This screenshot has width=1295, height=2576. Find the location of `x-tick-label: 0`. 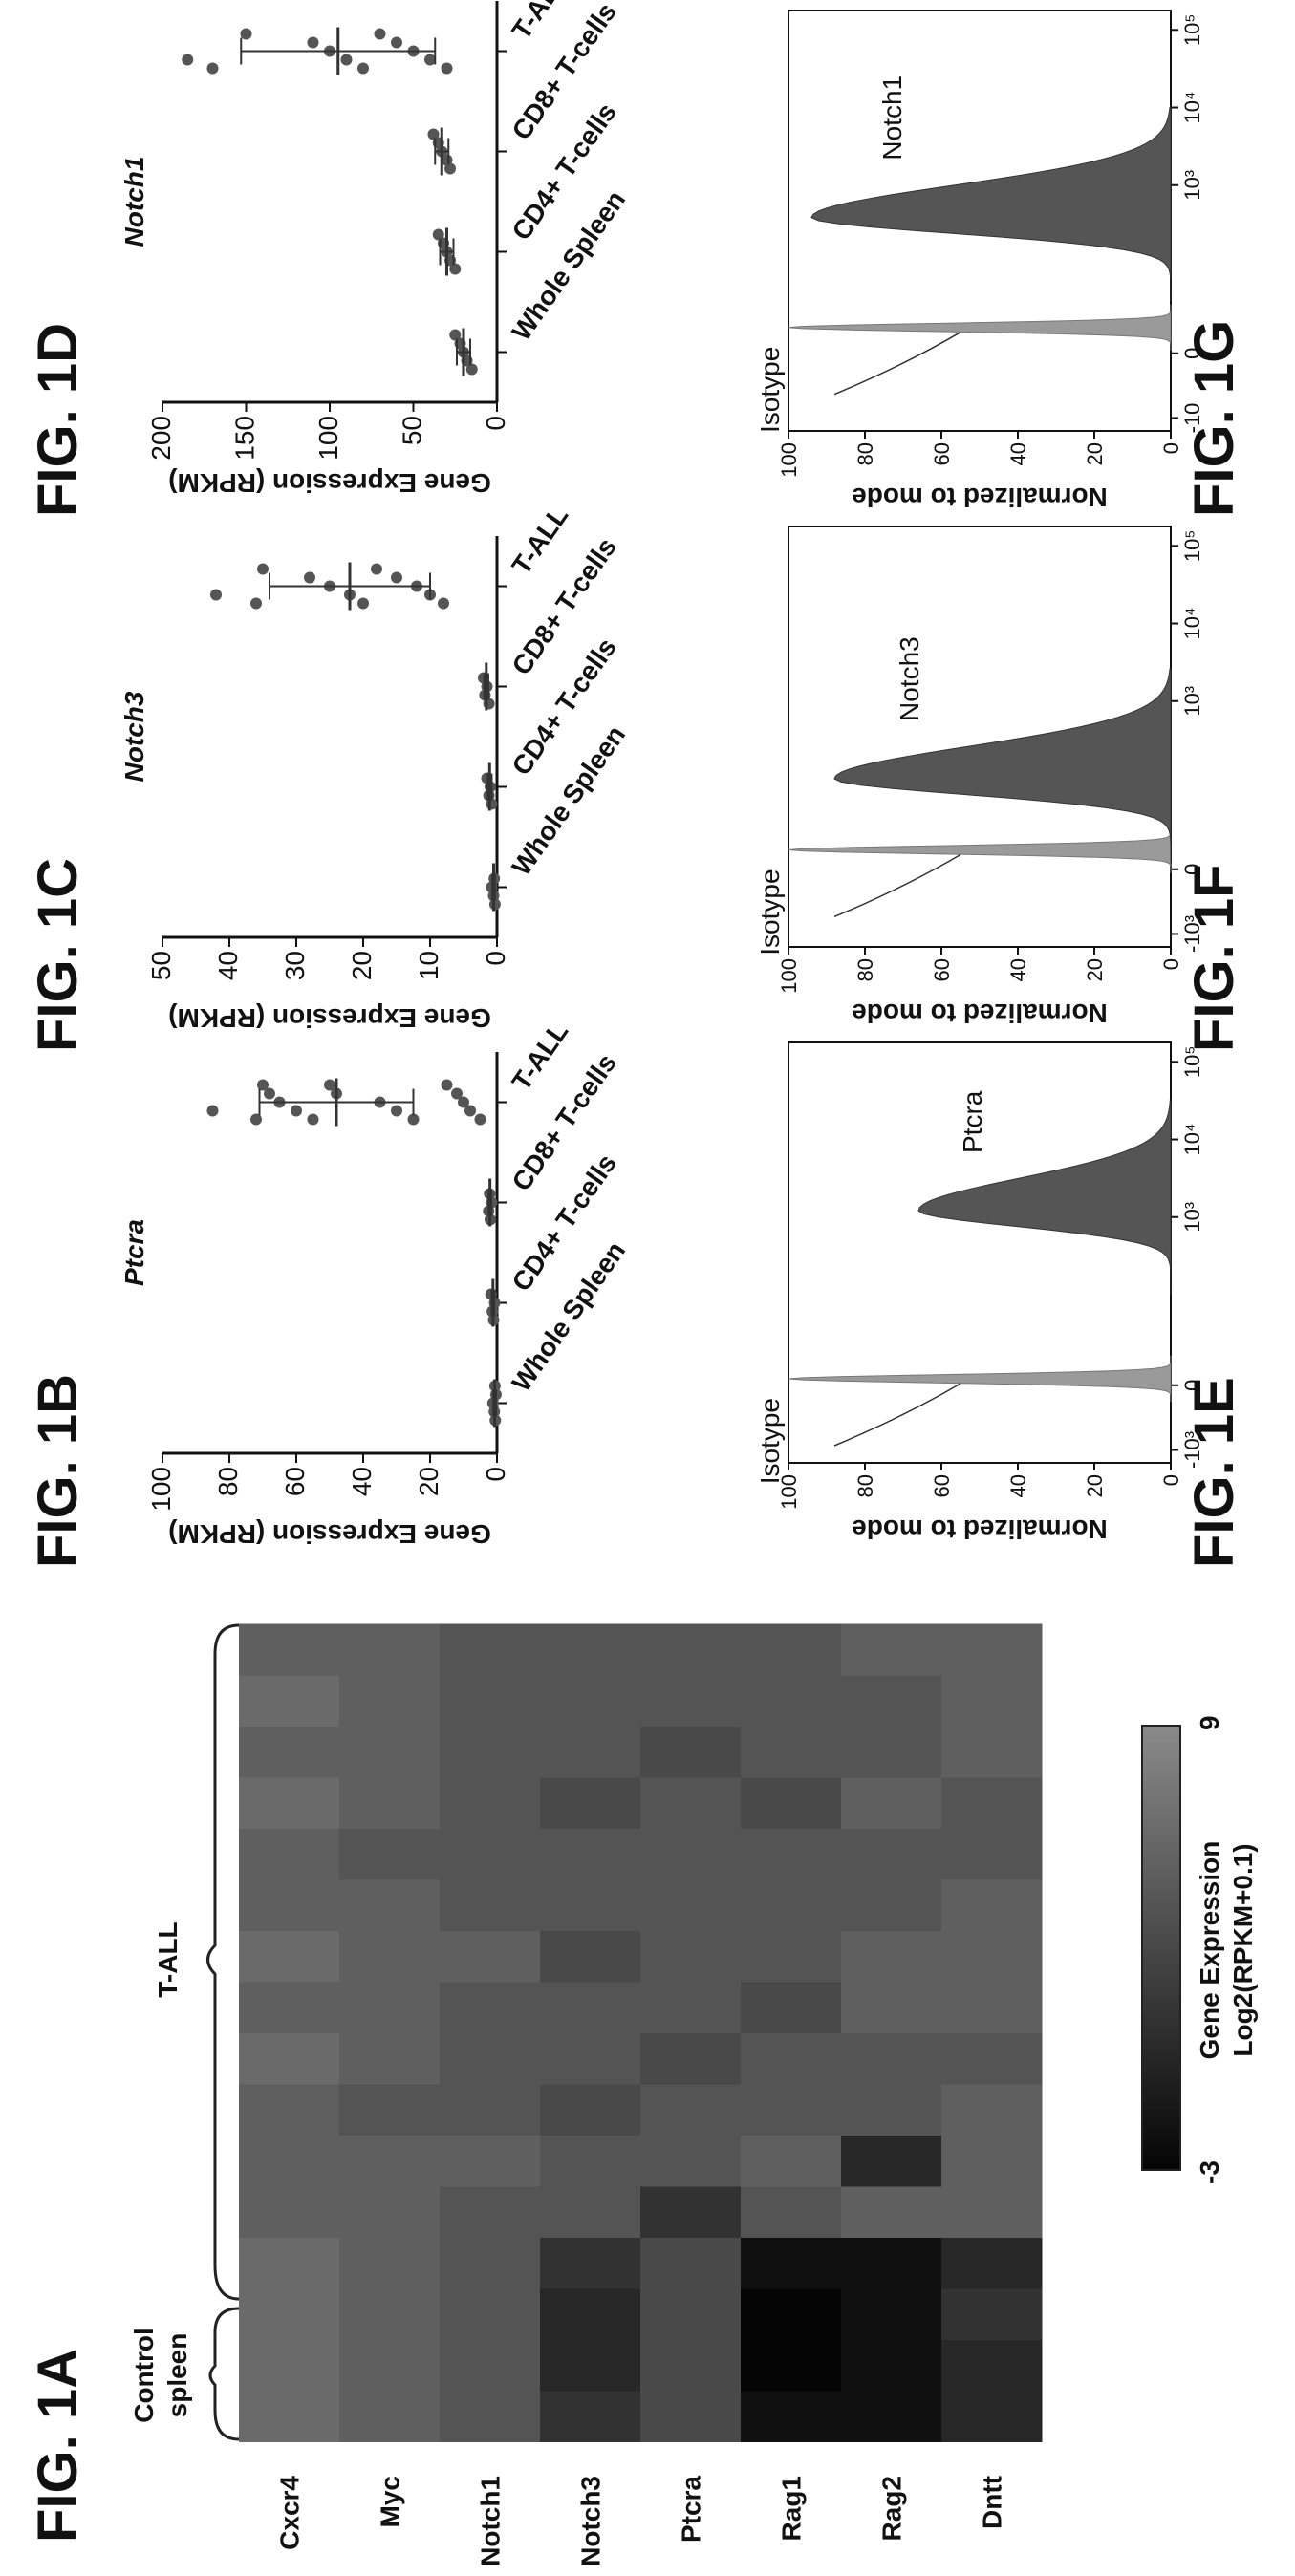

x-tick-label: 0 is located at coordinates (1192, 1385).